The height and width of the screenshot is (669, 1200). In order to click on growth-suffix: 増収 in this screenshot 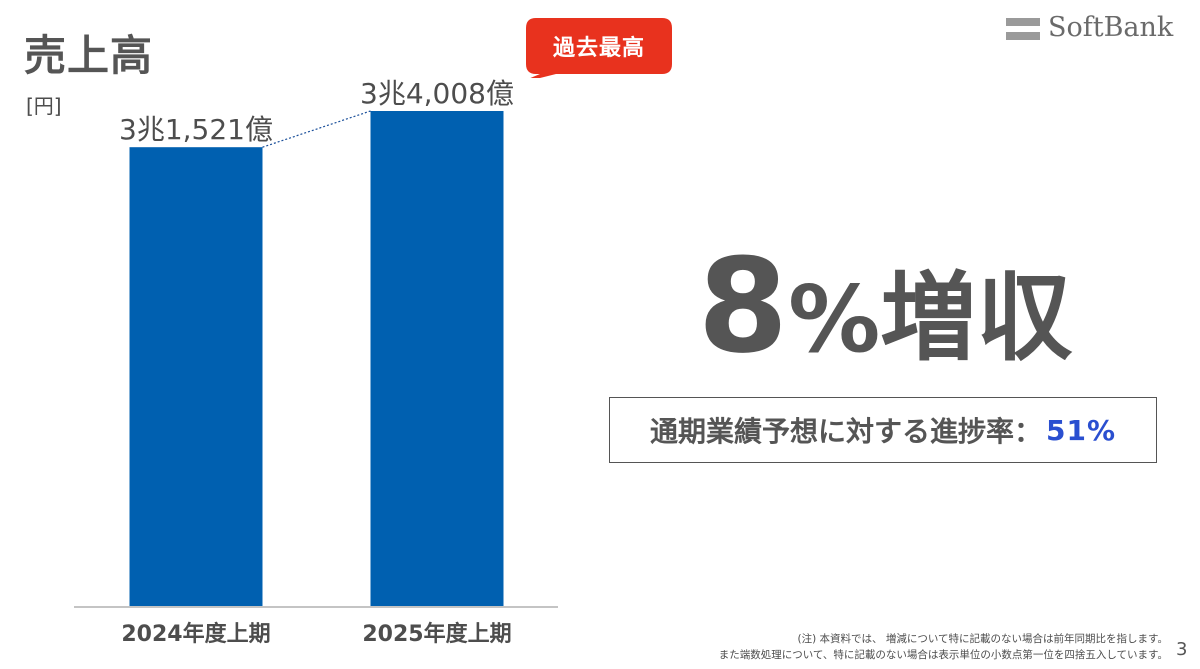, I will do `click(976, 318)`.